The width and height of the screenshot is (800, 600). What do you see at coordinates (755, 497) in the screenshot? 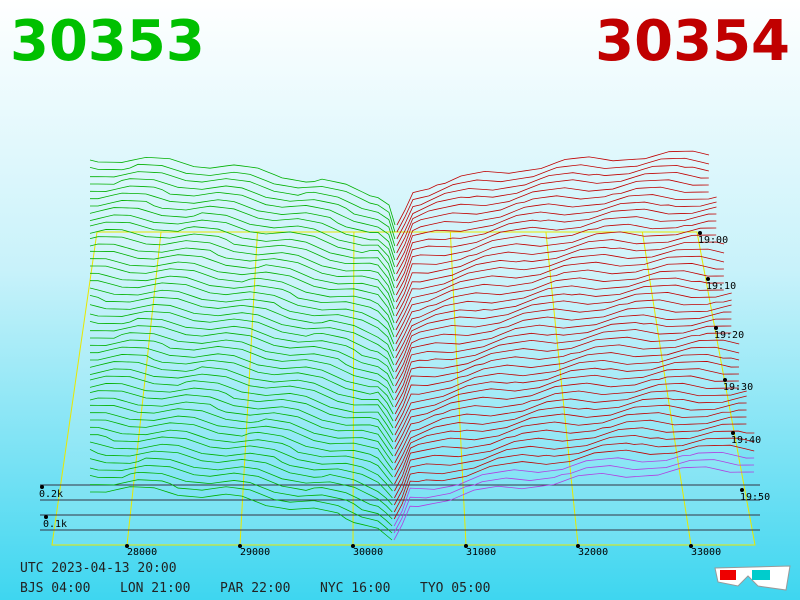
I see `time-label: 19:50` at bounding box center [755, 497].